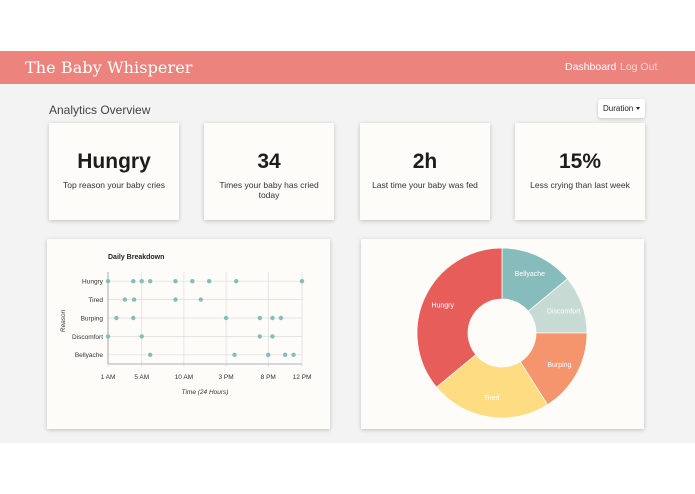 The image size is (695, 494). Describe the element at coordinates (205, 392) in the screenshot. I see `x-axis-label: Time (24 Hours)` at that location.